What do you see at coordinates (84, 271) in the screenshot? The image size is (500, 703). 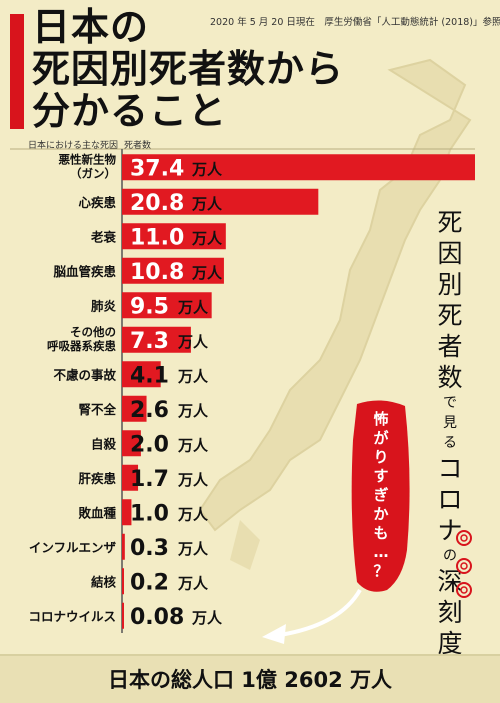 I see `category-label: 脳血管疾患` at bounding box center [84, 271].